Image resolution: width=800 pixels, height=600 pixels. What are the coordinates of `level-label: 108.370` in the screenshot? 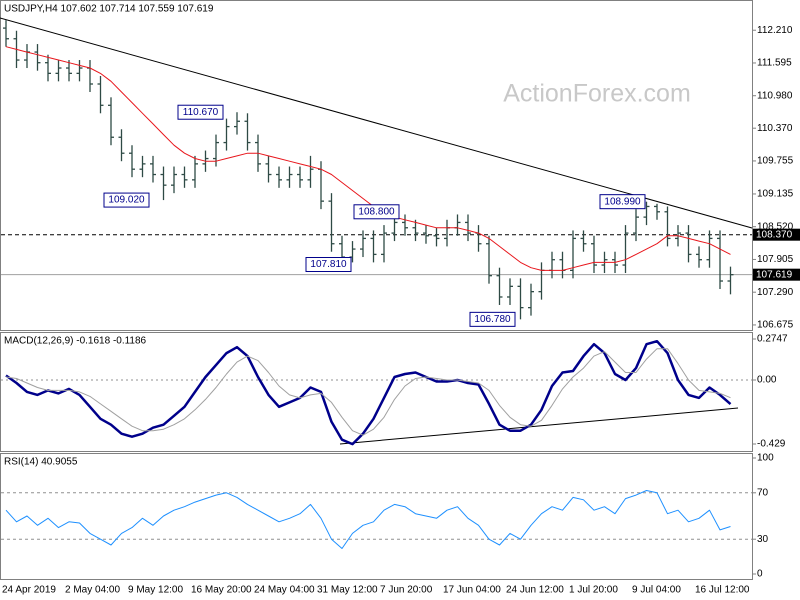 It's located at (774, 234).